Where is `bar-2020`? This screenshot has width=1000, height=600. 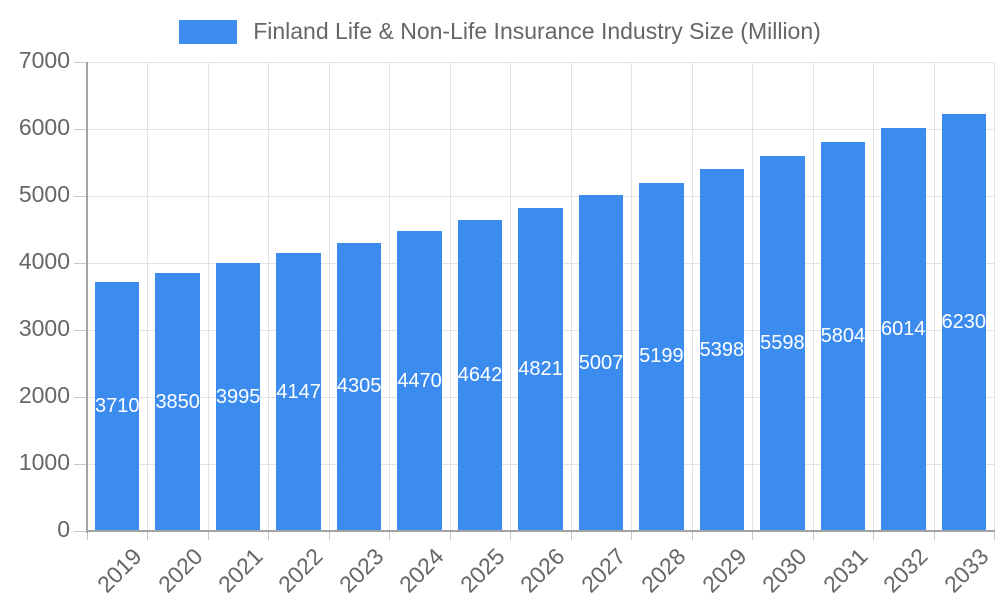
bar-2020 is located at coordinates (177, 402).